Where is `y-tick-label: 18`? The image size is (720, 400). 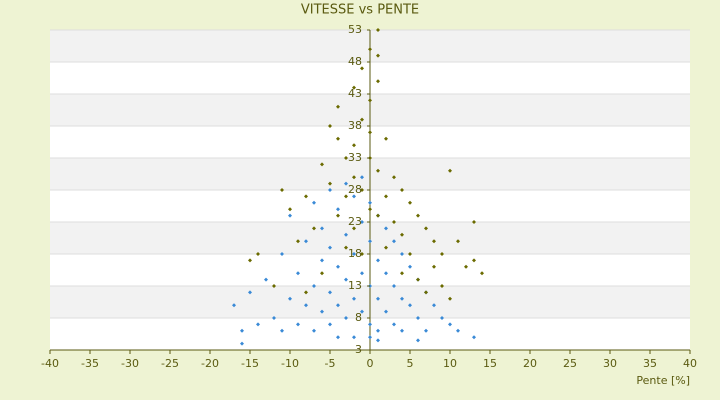
y-tick-label: 18 is located at coordinates (355, 253).